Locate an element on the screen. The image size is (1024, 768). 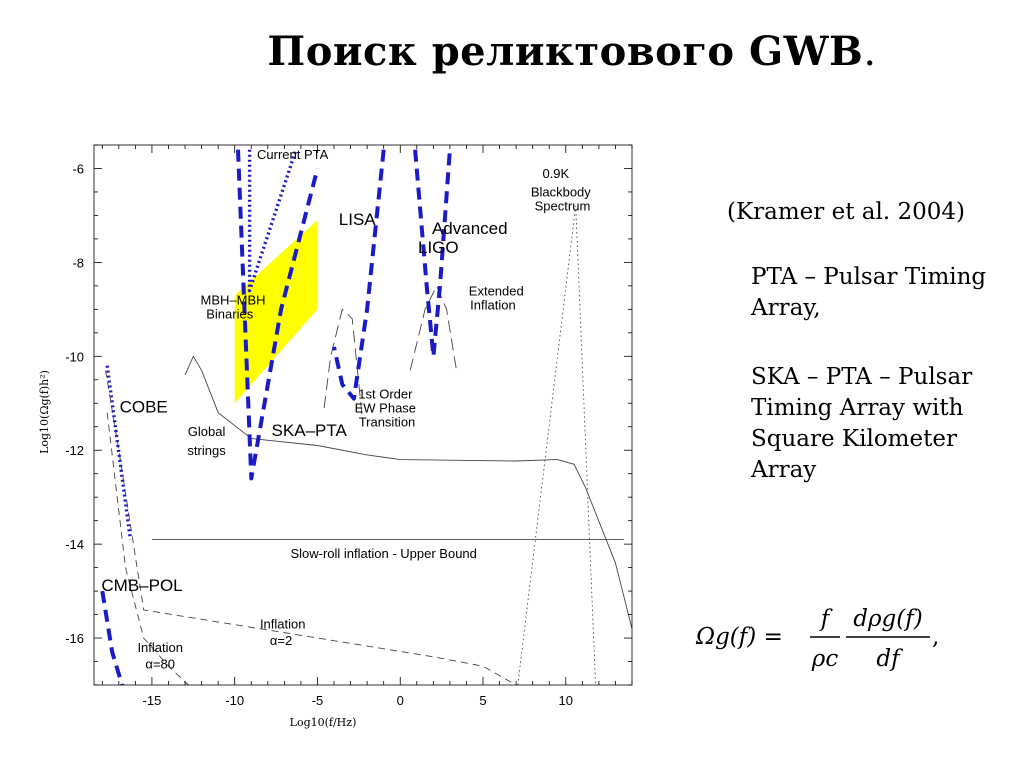
chart-annotation: SKA–PTA is located at coordinates (310, 430).